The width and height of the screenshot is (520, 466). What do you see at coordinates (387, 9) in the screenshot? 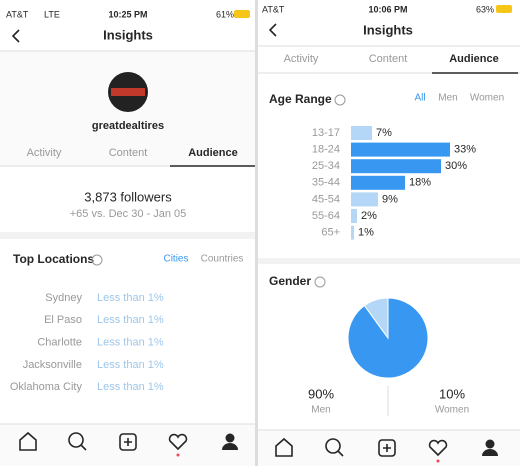
I see `status-time: 10:06 PM` at bounding box center [387, 9].